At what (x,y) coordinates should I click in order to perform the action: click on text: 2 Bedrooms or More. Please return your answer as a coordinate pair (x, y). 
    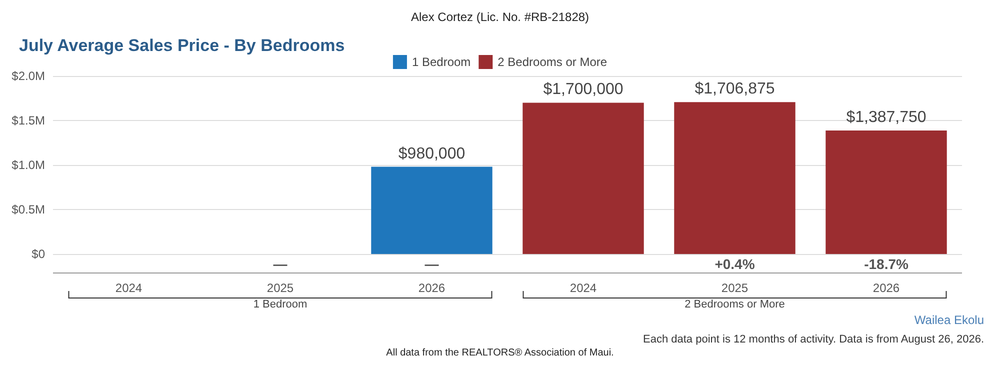
    Looking at the image, I should click on (734, 304).